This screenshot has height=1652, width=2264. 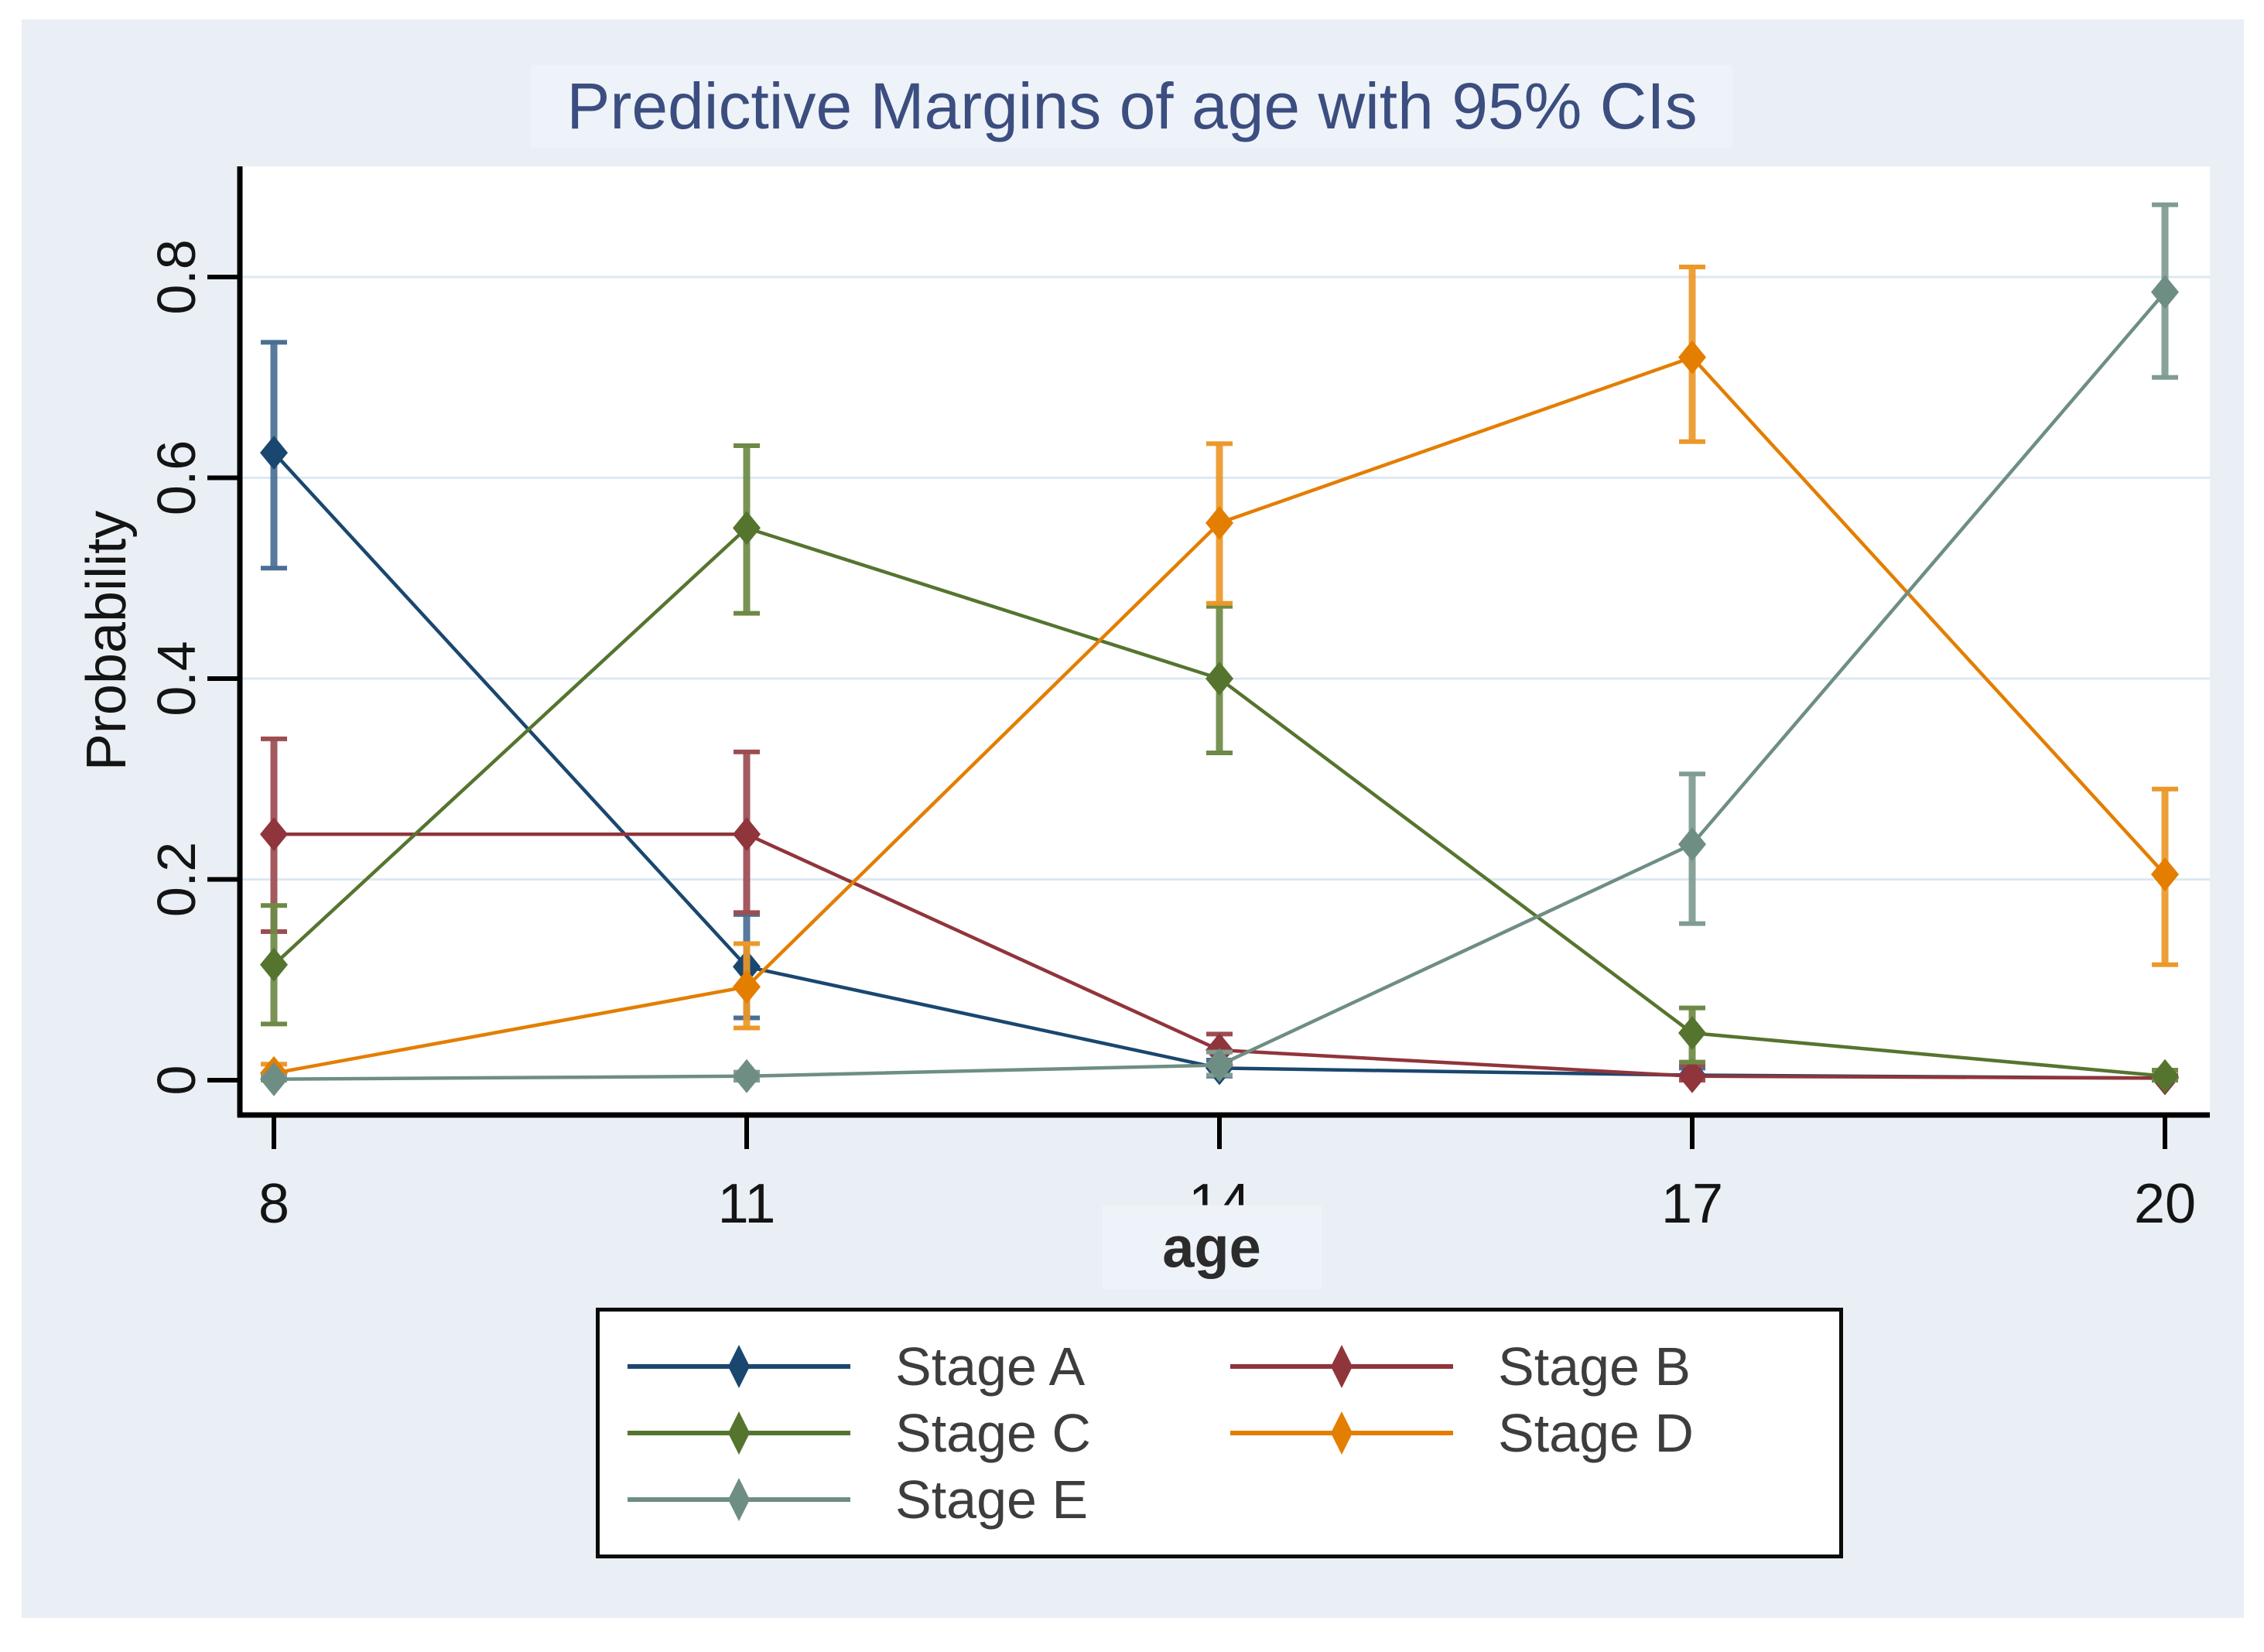 I want to click on x-tick-label: 11, so click(x=747, y=1204).